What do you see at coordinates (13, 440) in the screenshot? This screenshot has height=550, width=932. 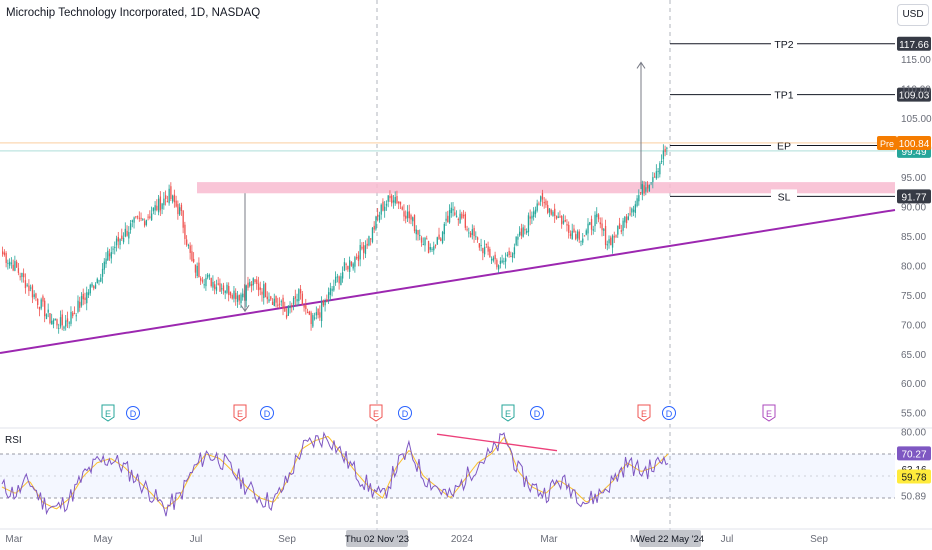 I see `rsi-label: RSI` at bounding box center [13, 440].